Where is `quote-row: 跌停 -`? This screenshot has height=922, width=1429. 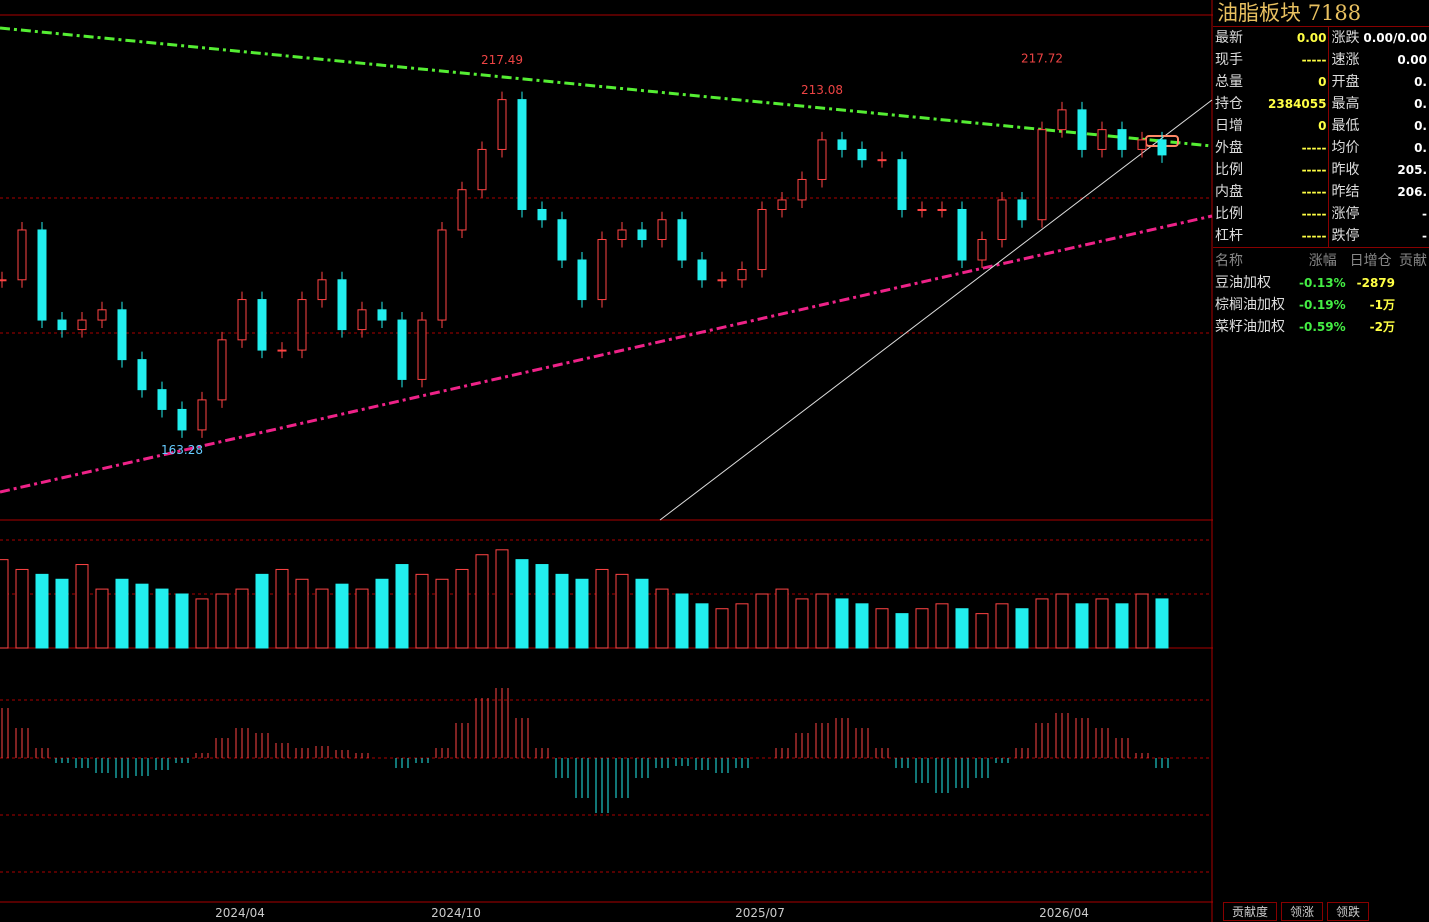
quote-row: 跌停 - is located at coordinates (1379, 236).